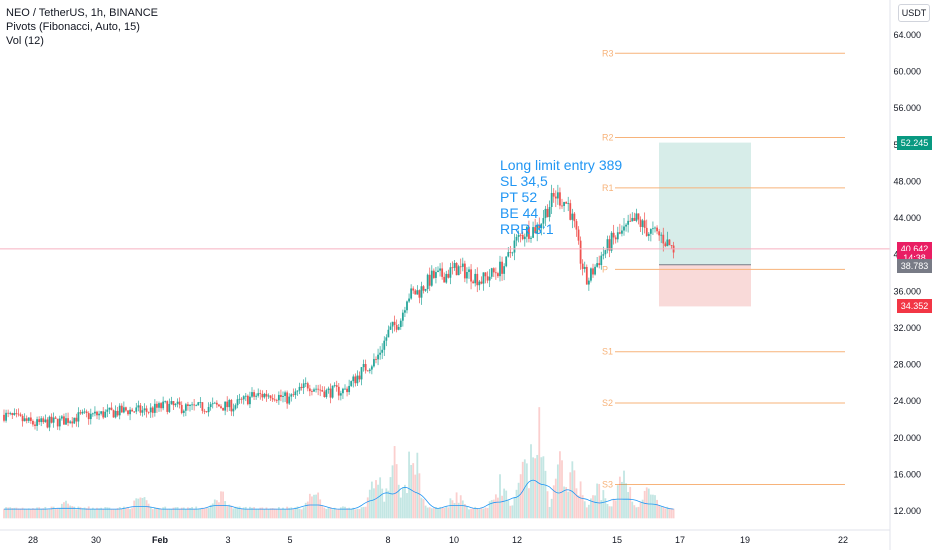 The width and height of the screenshot is (932, 550). What do you see at coordinates (96, 540) in the screenshot?
I see `x-tick-label: 30` at bounding box center [96, 540].